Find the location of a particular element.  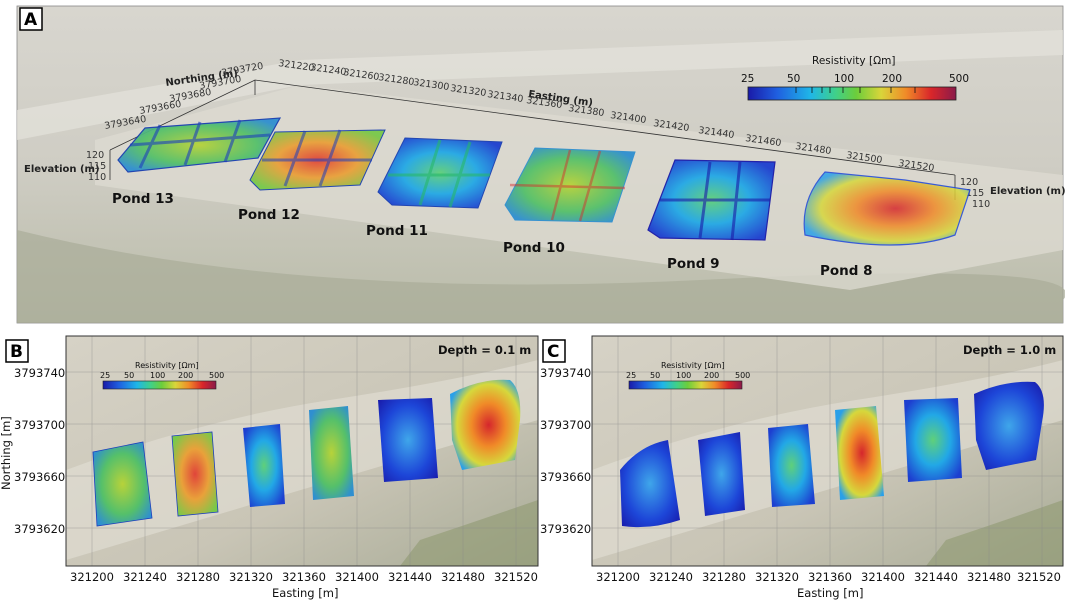

easting-tick-3d: 321280 is located at coordinates (396, 80).